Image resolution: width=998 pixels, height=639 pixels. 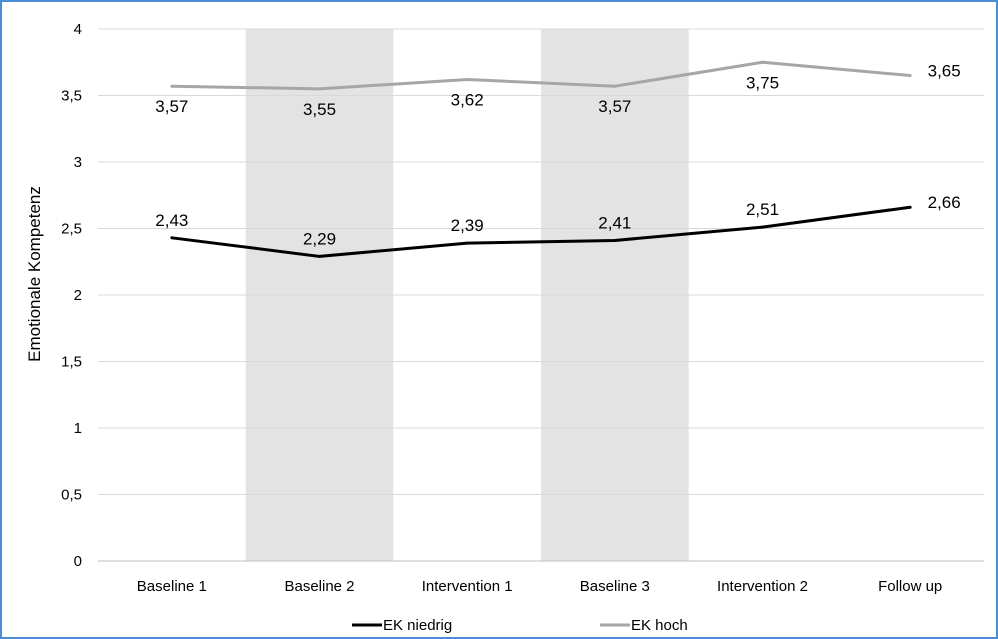 What do you see at coordinates (171, 220) in the screenshot?
I see `data-label: 2,43` at bounding box center [171, 220].